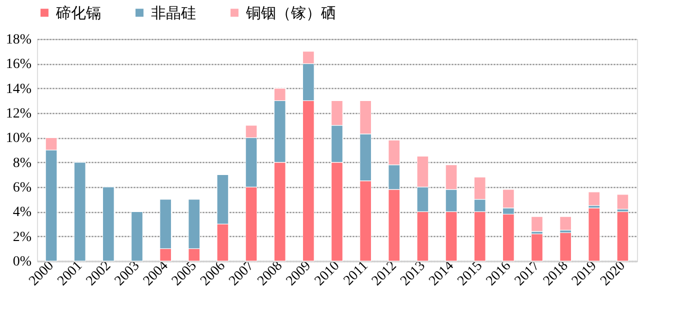 The height and width of the screenshot is (327, 682). I want to click on y-tick-label: 14%, so click(19, 89).